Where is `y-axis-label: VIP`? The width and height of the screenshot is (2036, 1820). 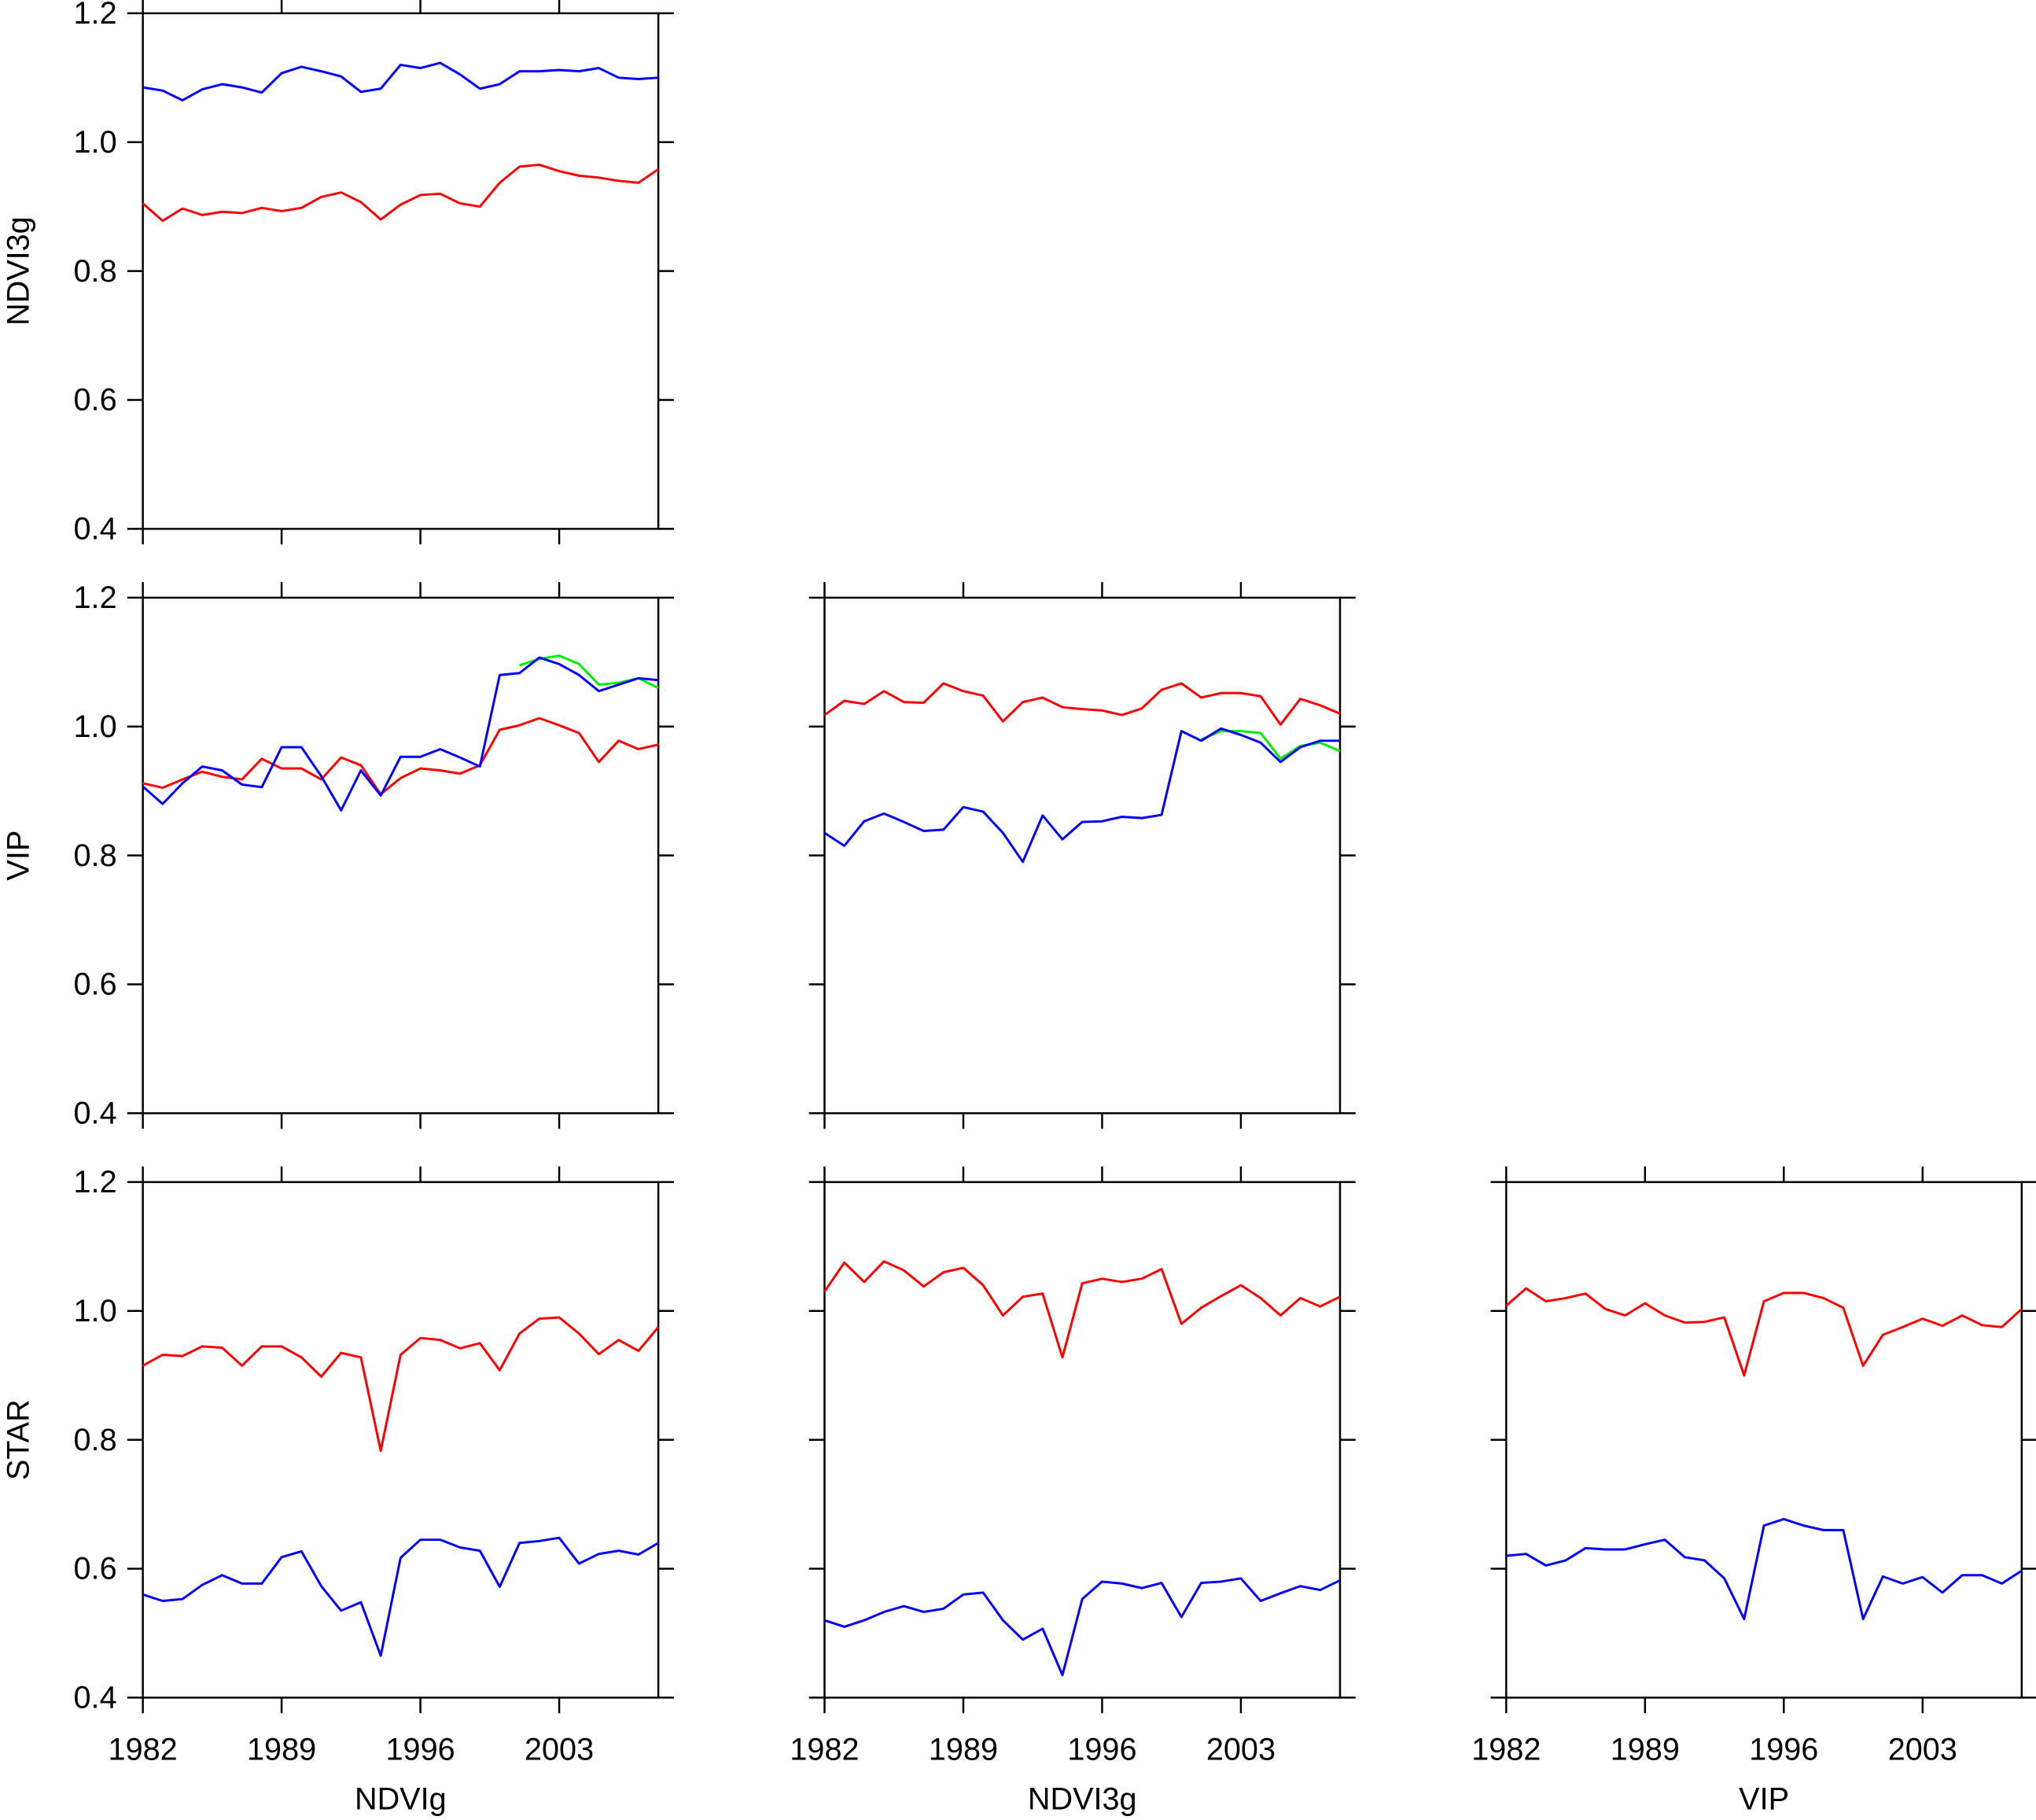
y-axis-label: VIP is located at coordinates (18, 856).